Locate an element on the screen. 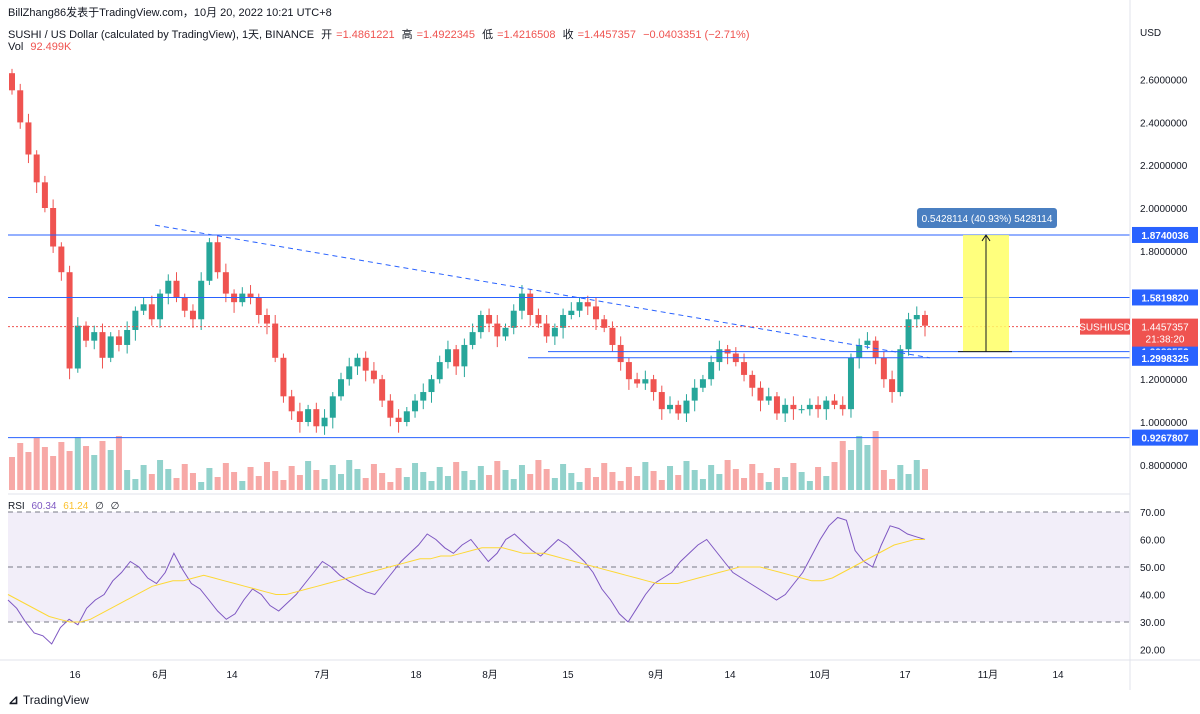 The height and width of the screenshot is (714, 1200). level-label: 1.2998325 is located at coordinates (1165, 359).